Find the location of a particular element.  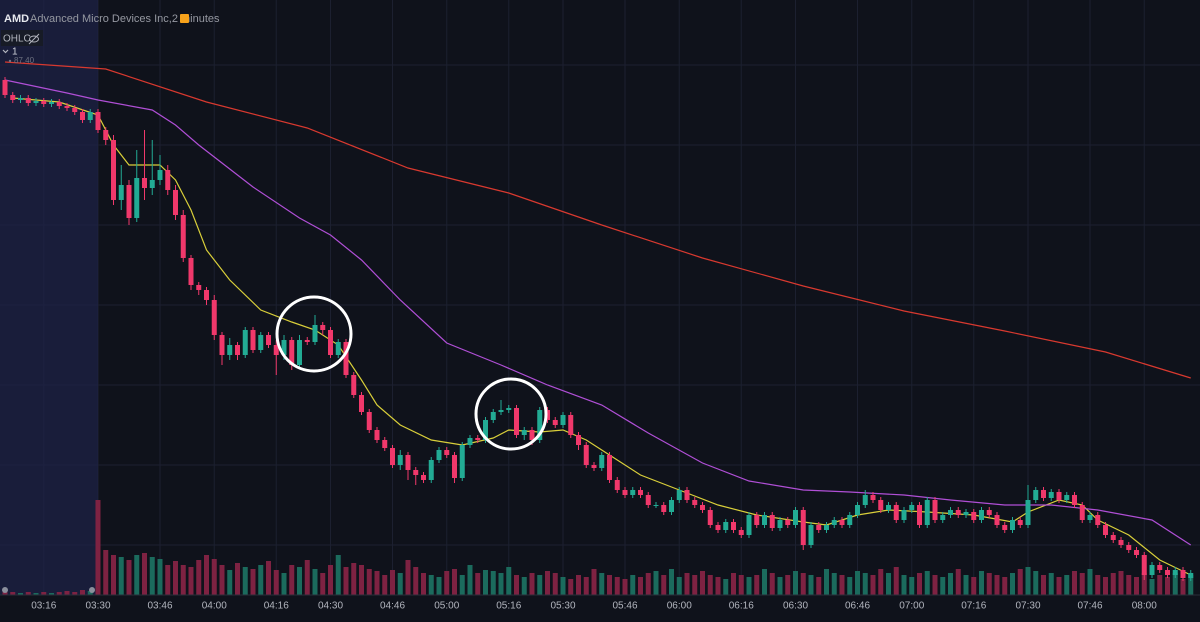

highlight-circle is located at coordinates (511, 414).